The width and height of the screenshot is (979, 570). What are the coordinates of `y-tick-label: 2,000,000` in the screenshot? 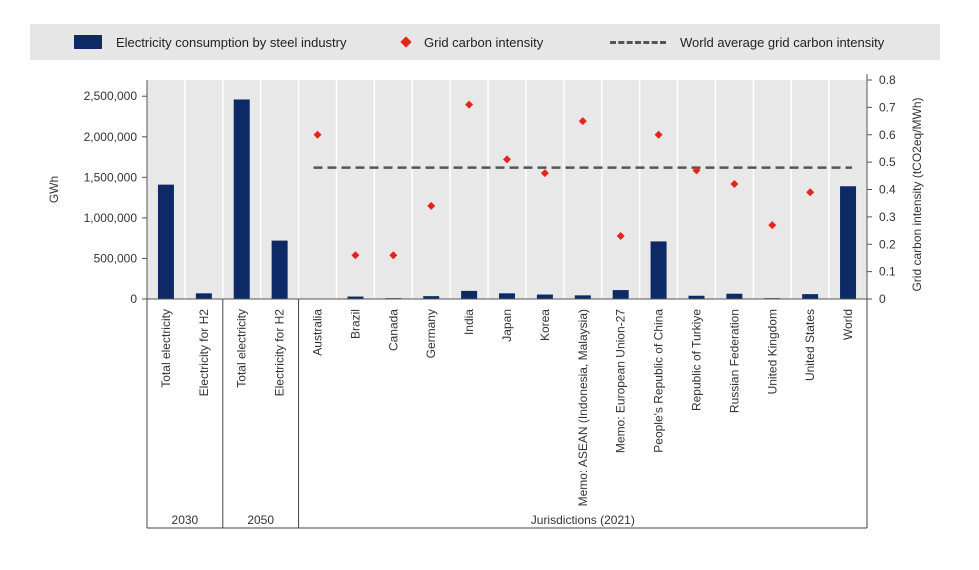 It's located at (111, 137).